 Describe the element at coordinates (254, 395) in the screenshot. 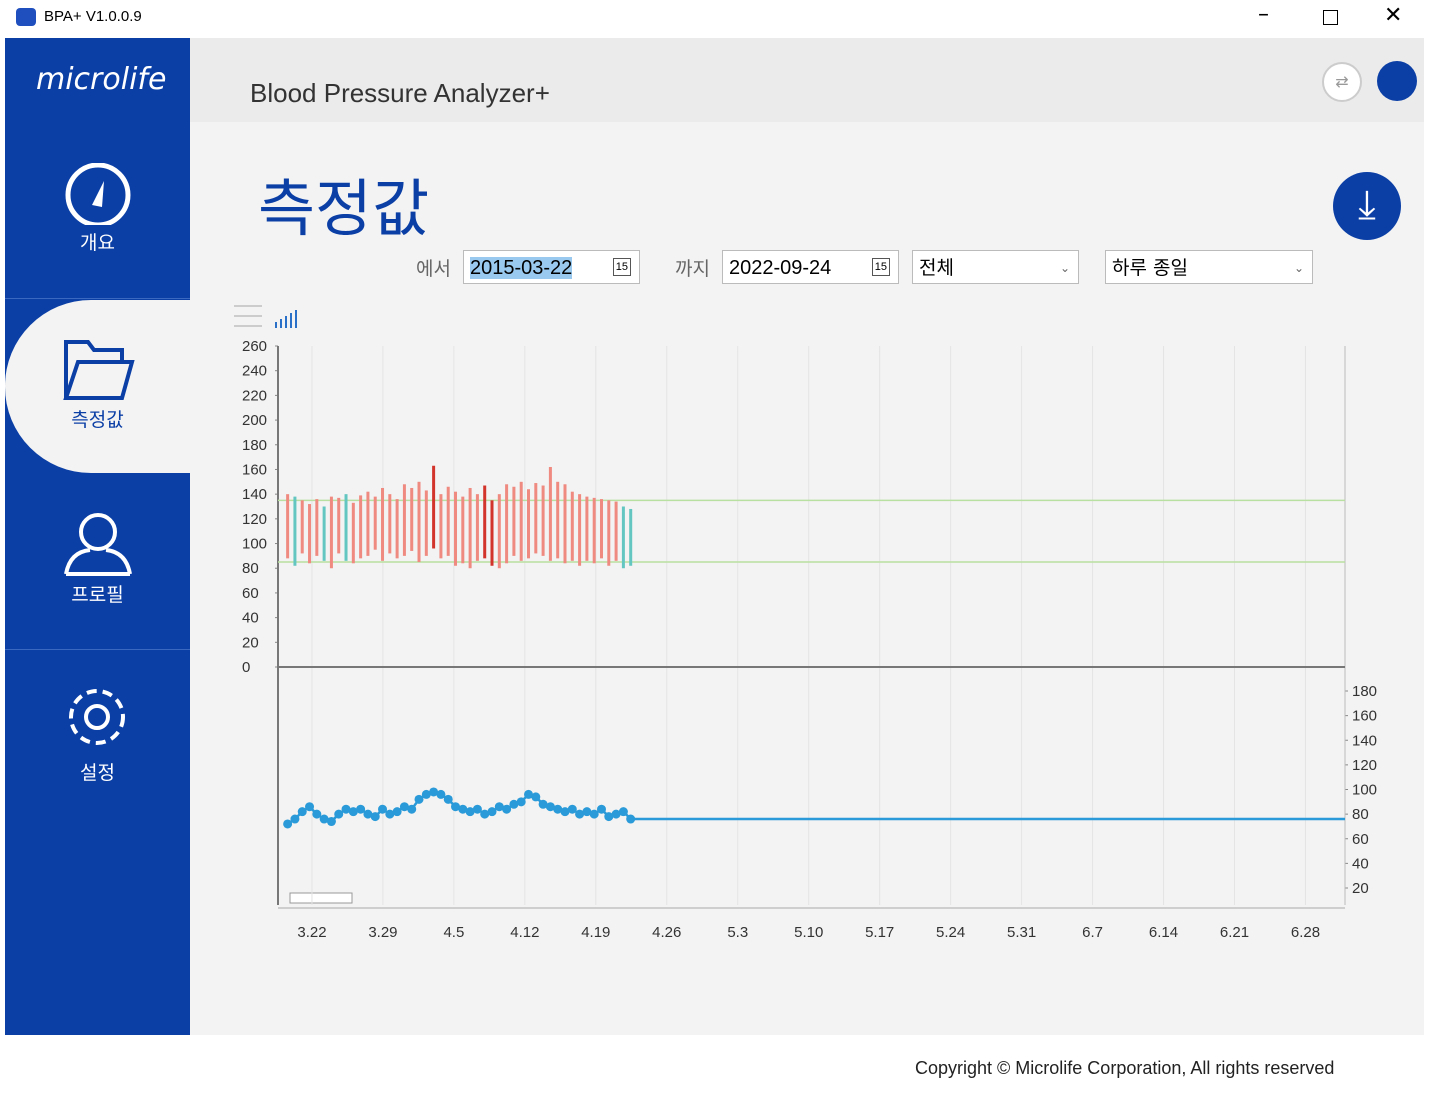

I see `y-tick-label: 220` at that location.